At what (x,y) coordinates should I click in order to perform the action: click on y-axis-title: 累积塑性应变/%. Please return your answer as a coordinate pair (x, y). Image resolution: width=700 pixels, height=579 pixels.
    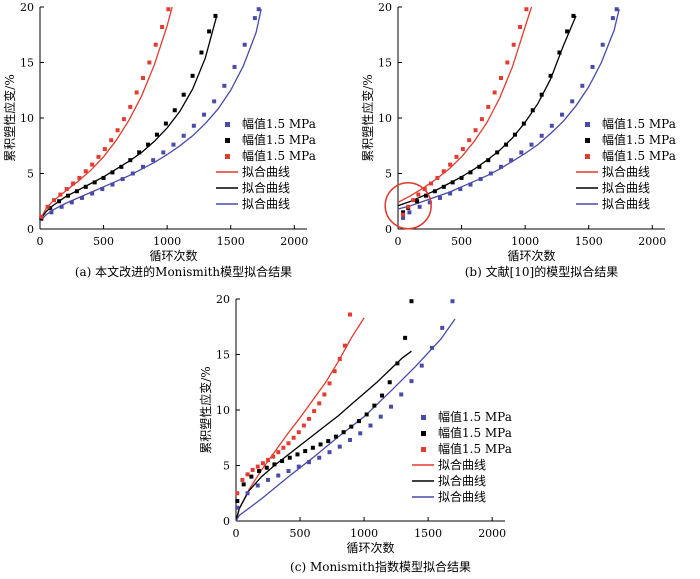
    Looking at the image, I should click on (205, 409).